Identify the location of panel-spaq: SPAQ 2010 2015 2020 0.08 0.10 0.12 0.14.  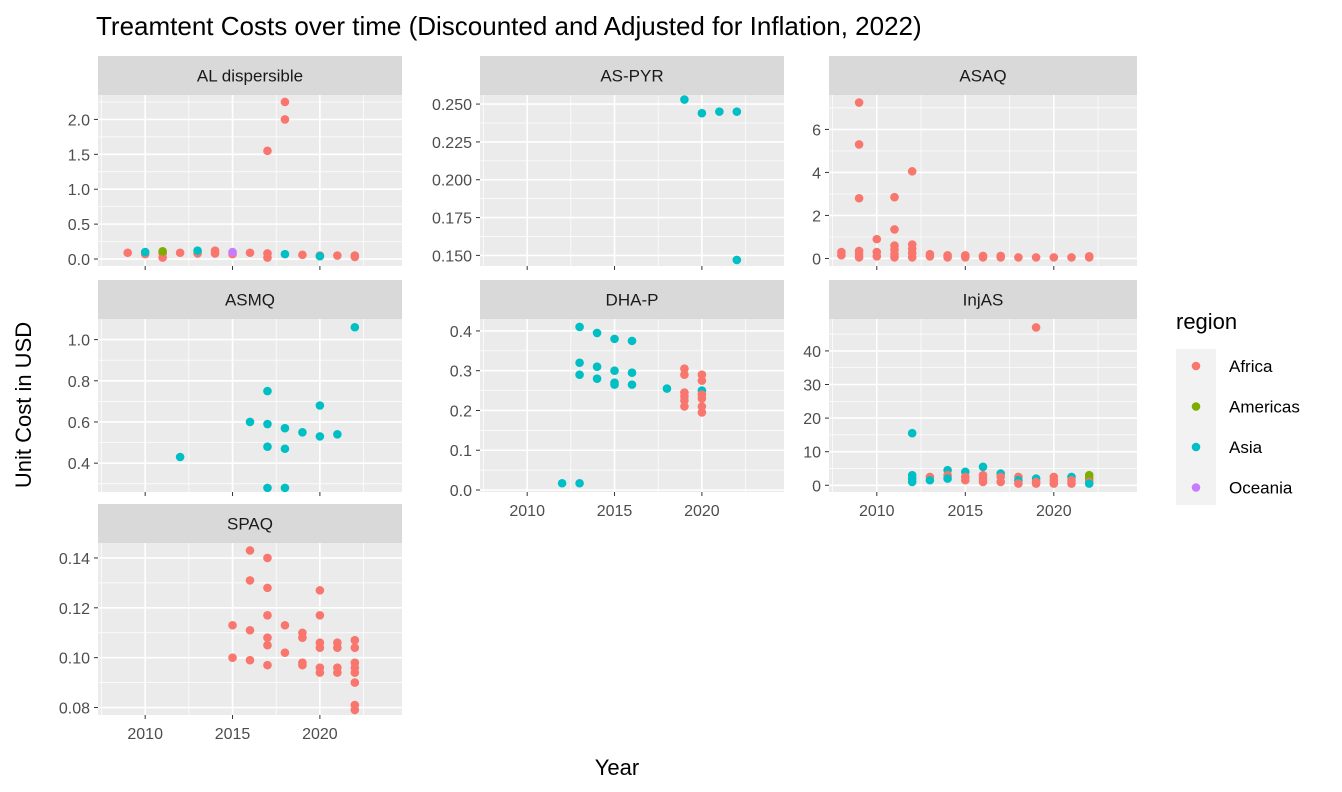
(230, 623).